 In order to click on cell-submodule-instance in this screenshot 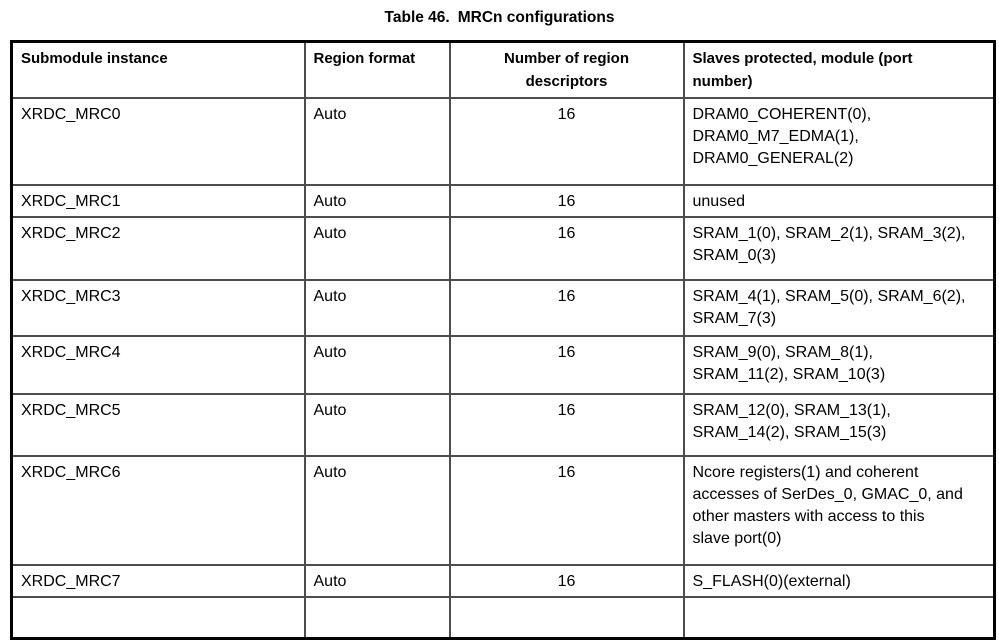, I will do `click(158, 617)`.